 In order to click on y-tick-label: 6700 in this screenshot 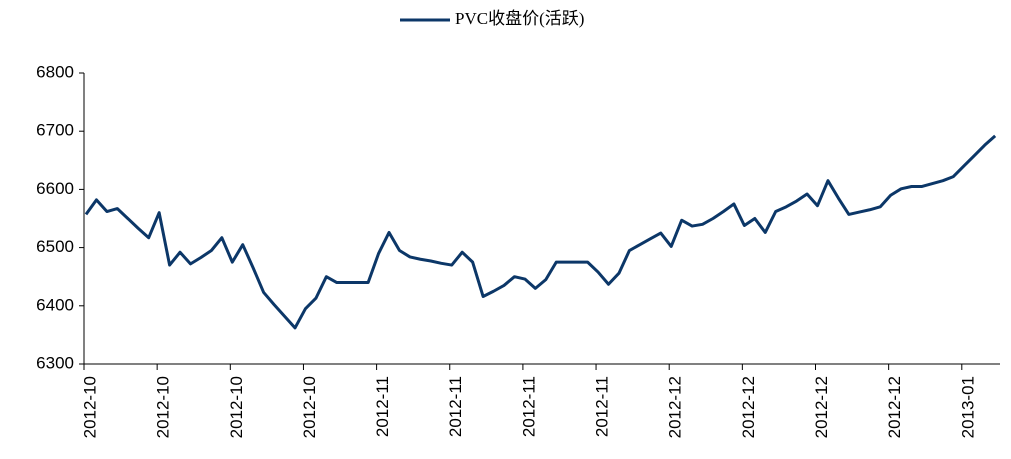, I will do `click(55, 130)`.